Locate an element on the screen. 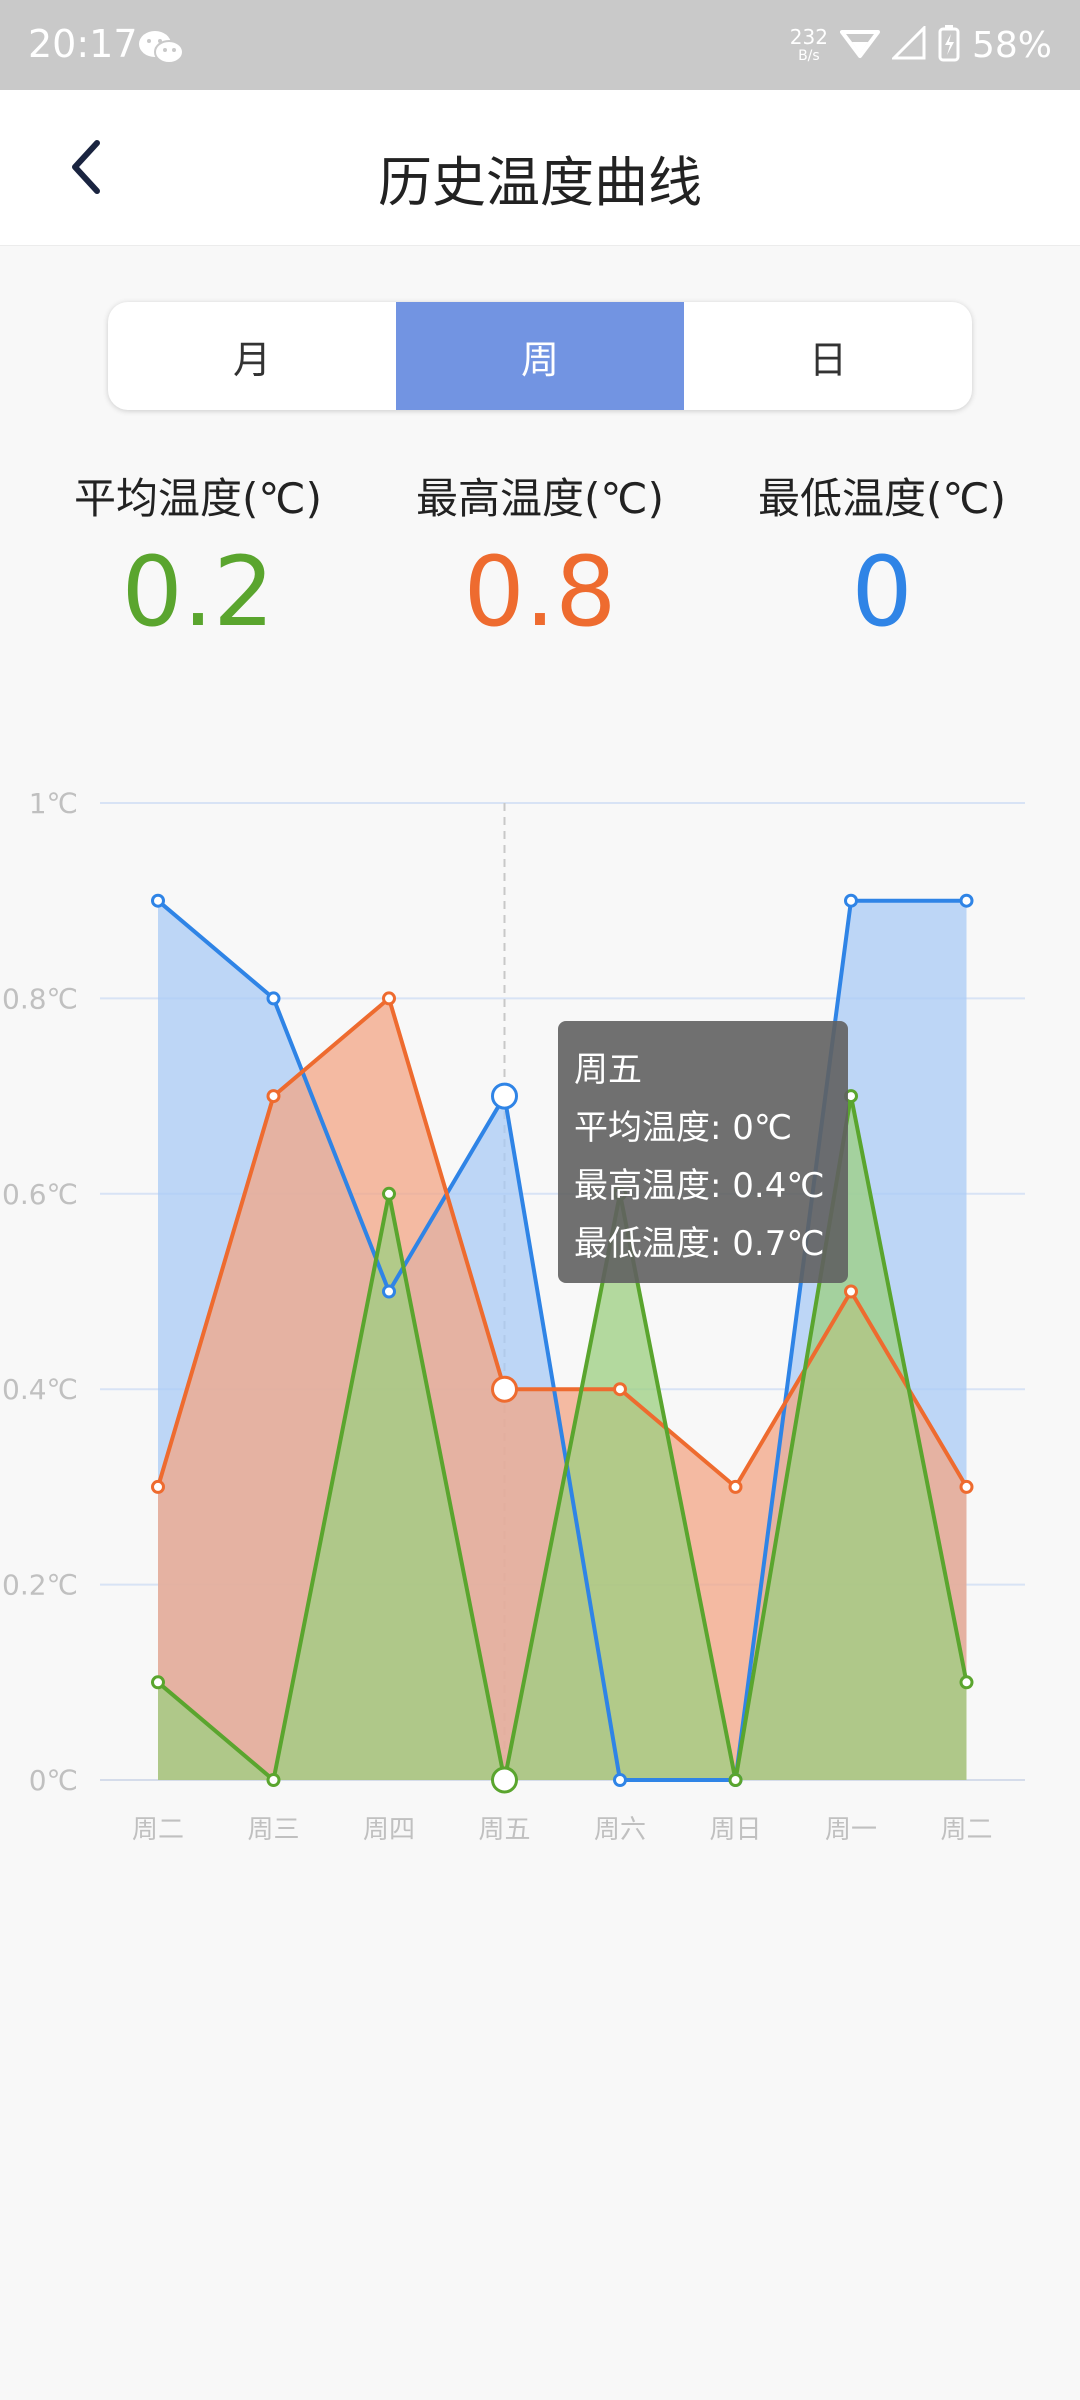  x-tick-label: 周四 is located at coordinates (389, 1830).